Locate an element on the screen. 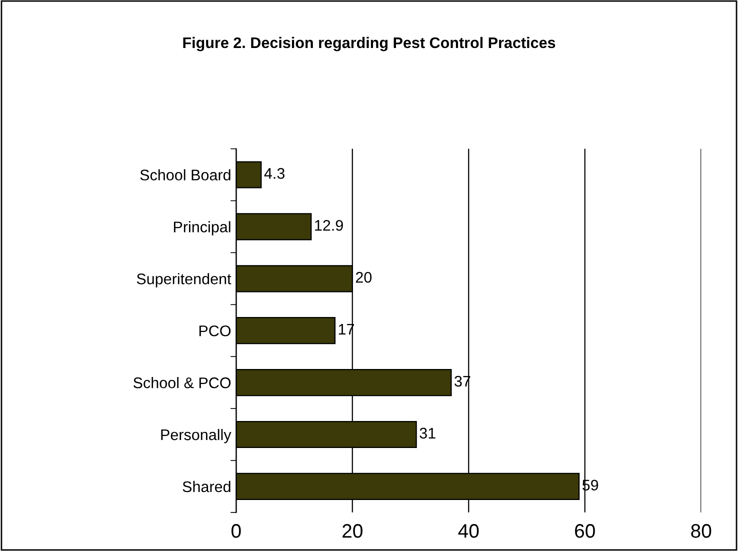  x-tick-label: 20 is located at coordinates (352, 531).